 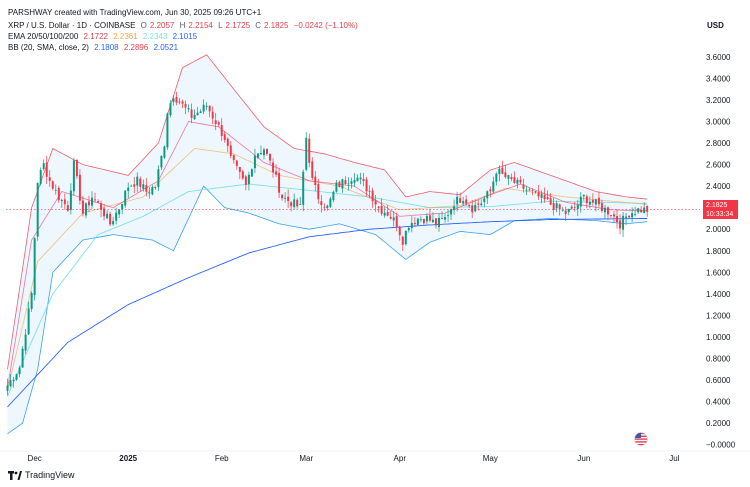 What do you see at coordinates (720, 214) in the screenshot?
I see `bar-countdown: 10:33:34` at bounding box center [720, 214].